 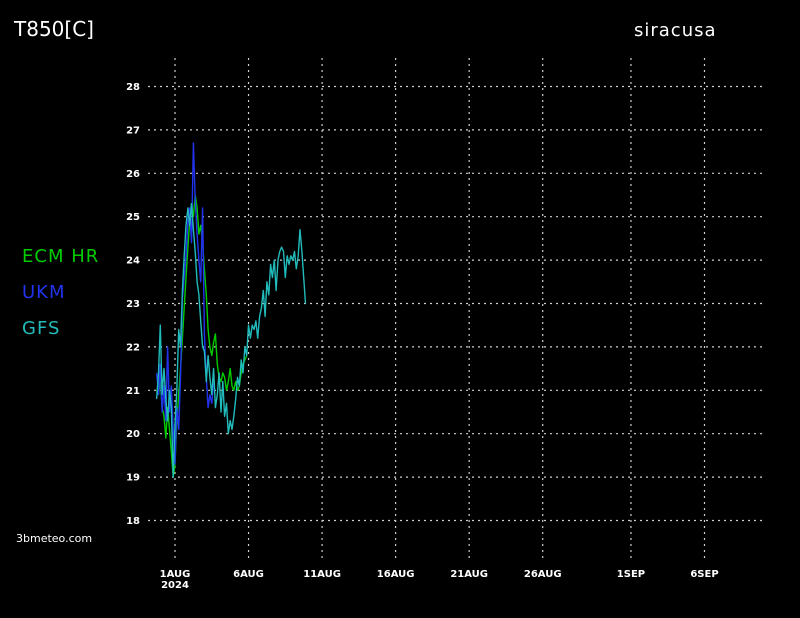 I want to click on y-tick-label: 21, so click(x=133, y=391).